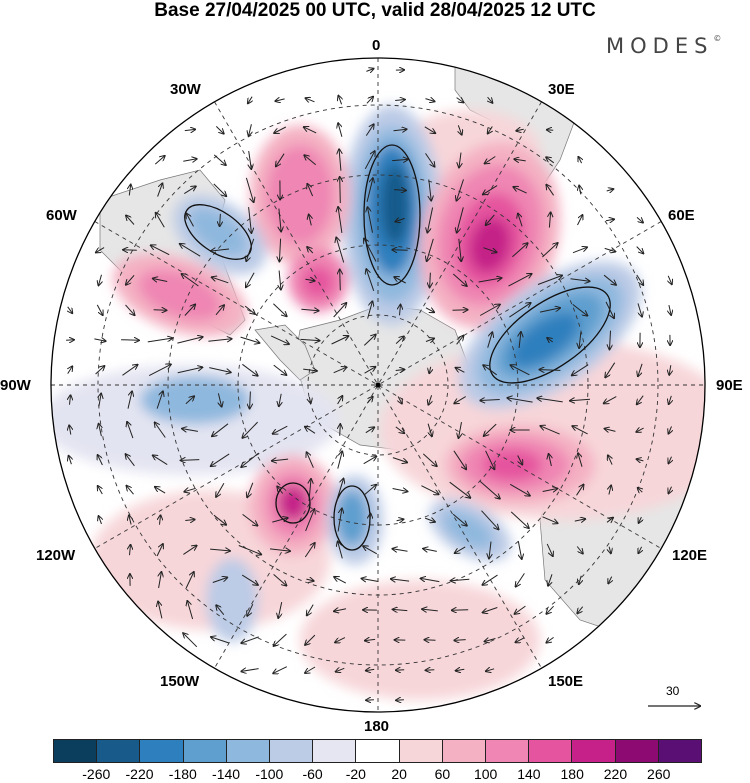  What do you see at coordinates (15, 385) in the screenshot?
I see `lon-label-90w: 90W` at bounding box center [15, 385].